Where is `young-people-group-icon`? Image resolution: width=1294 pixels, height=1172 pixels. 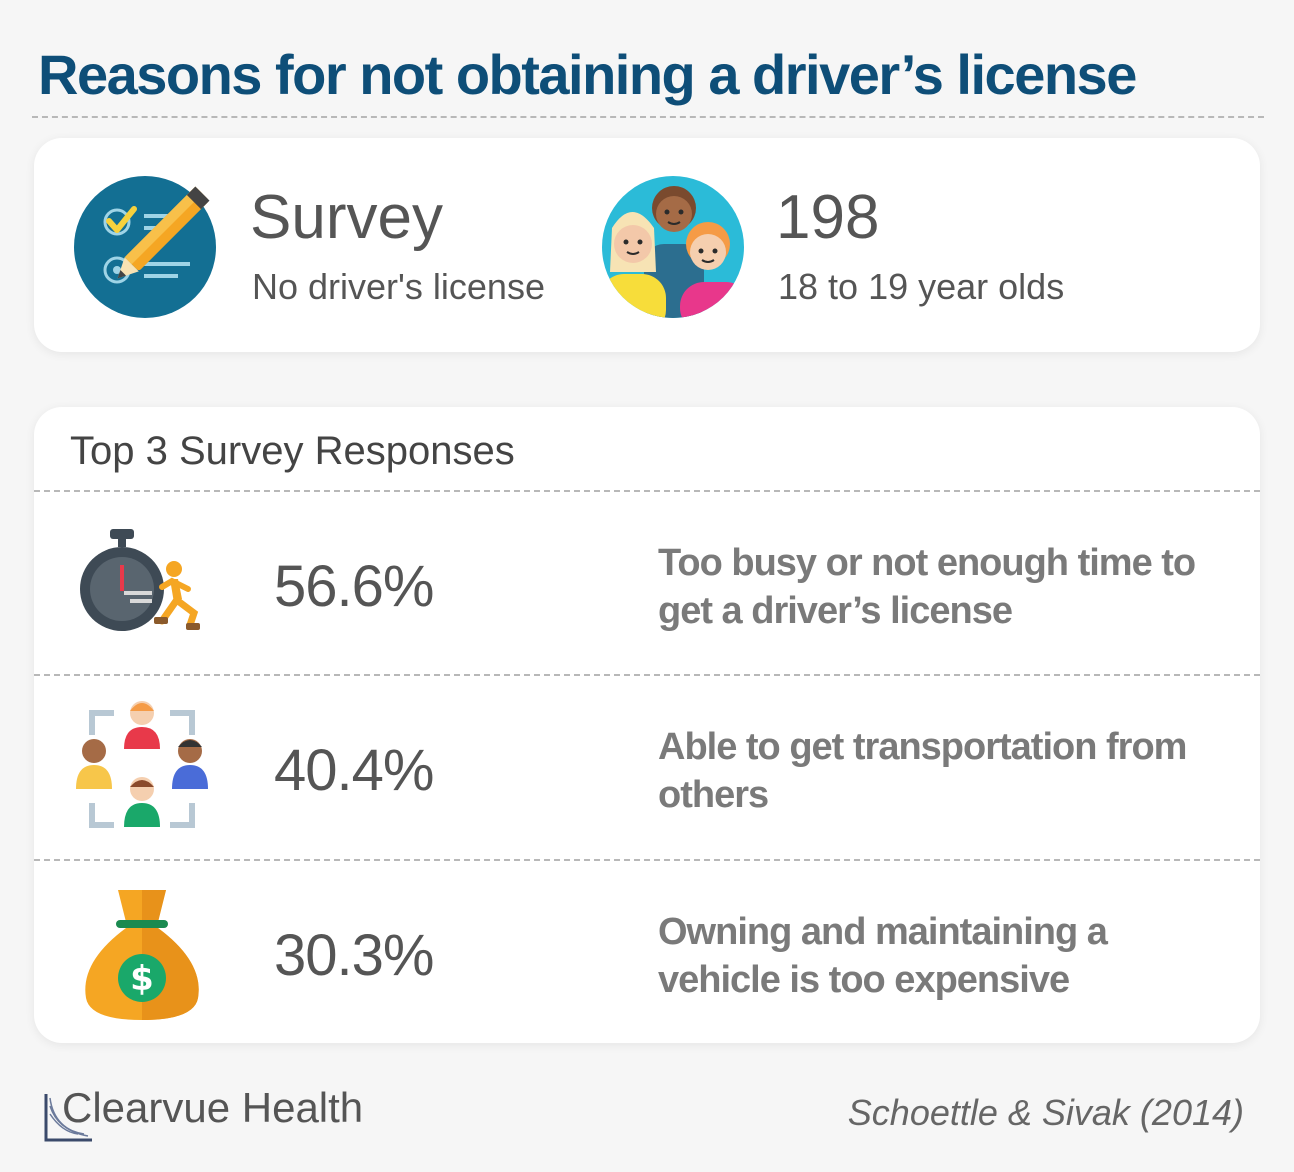 young-people-group-icon is located at coordinates (673, 247).